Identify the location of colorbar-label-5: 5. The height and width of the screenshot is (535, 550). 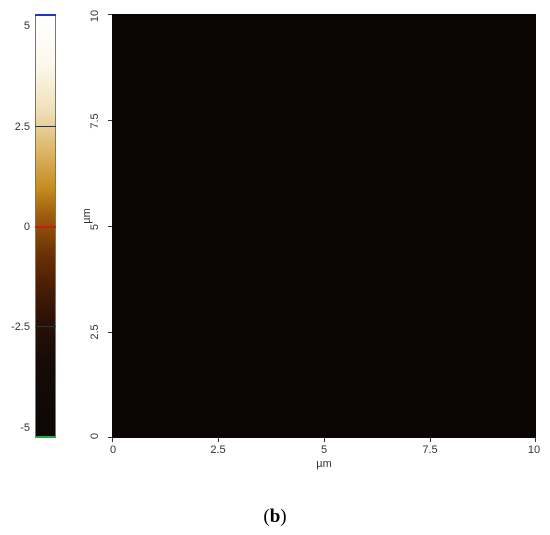
(26, 26).